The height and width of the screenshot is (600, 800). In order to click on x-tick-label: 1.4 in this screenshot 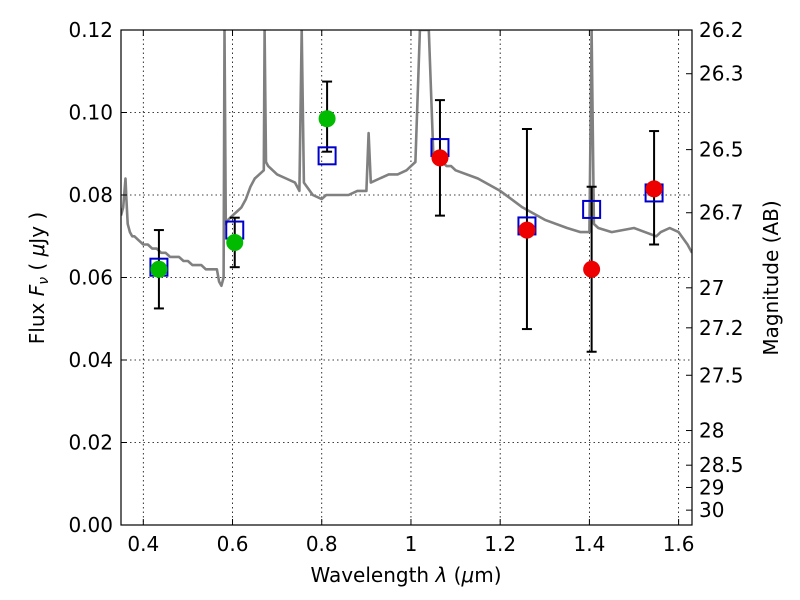, I will do `click(589, 544)`.